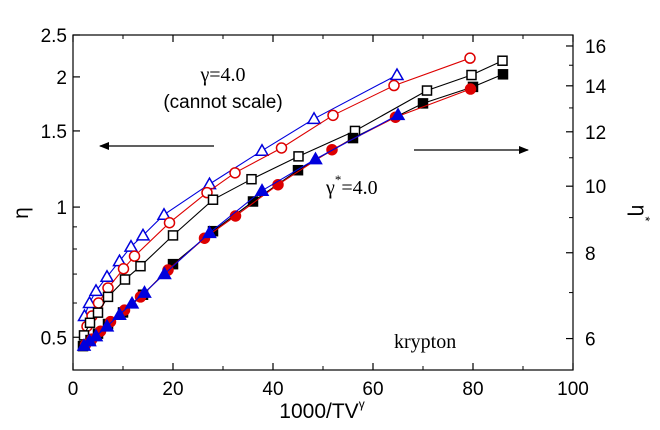 This screenshot has width=660, height=430. I want to click on annotation-gamma-star-superscript: *, so click(338, 179).